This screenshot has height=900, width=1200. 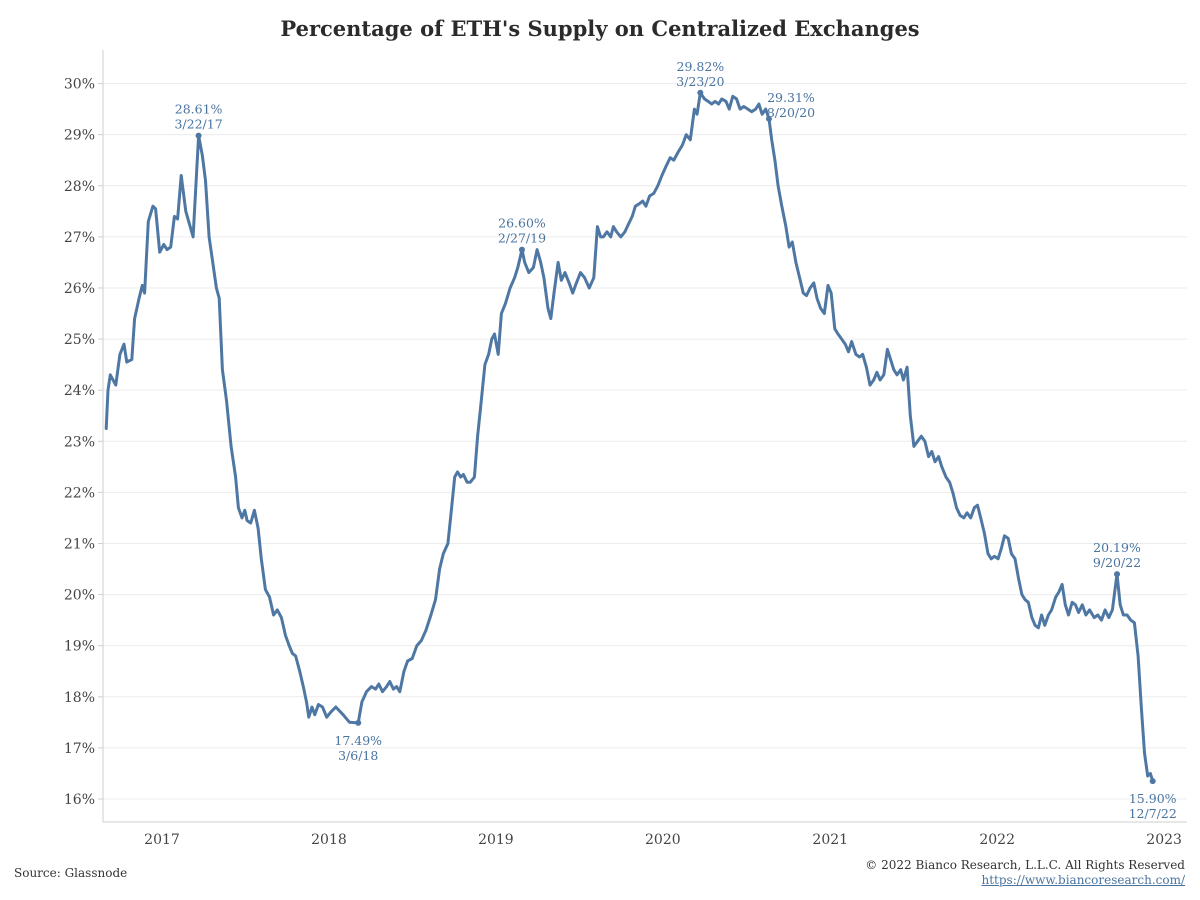 I want to click on x-tick-label: 2019, so click(x=496, y=840).